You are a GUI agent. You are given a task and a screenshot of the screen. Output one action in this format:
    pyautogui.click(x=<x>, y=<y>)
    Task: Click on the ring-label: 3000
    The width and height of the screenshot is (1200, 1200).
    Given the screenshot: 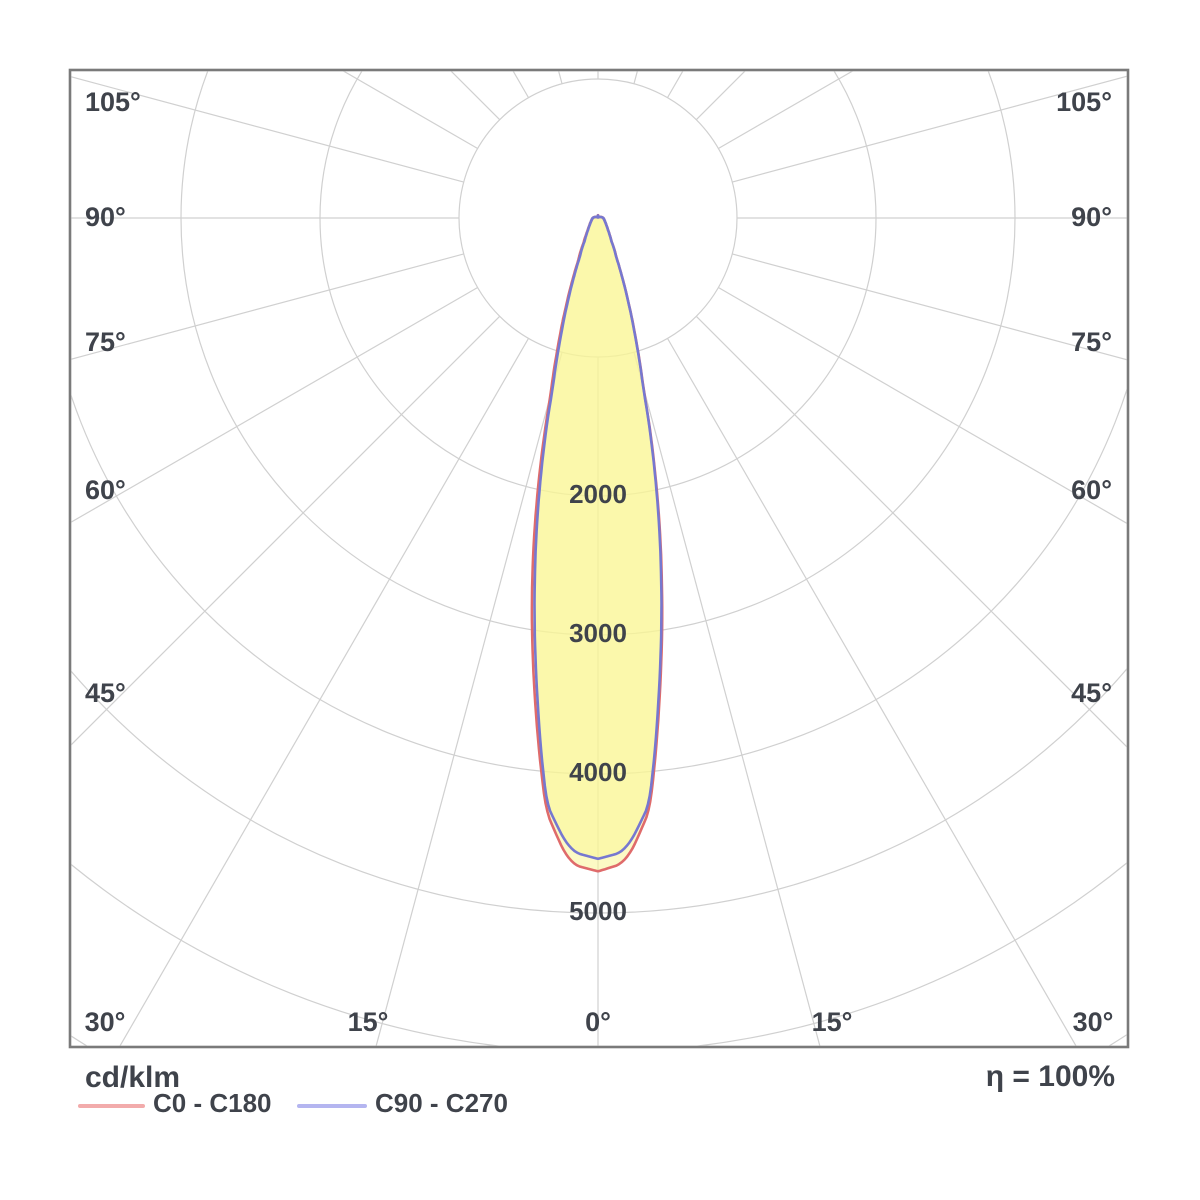 What is the action you would take?
    pyautogui.click(x=598, y=633)
    